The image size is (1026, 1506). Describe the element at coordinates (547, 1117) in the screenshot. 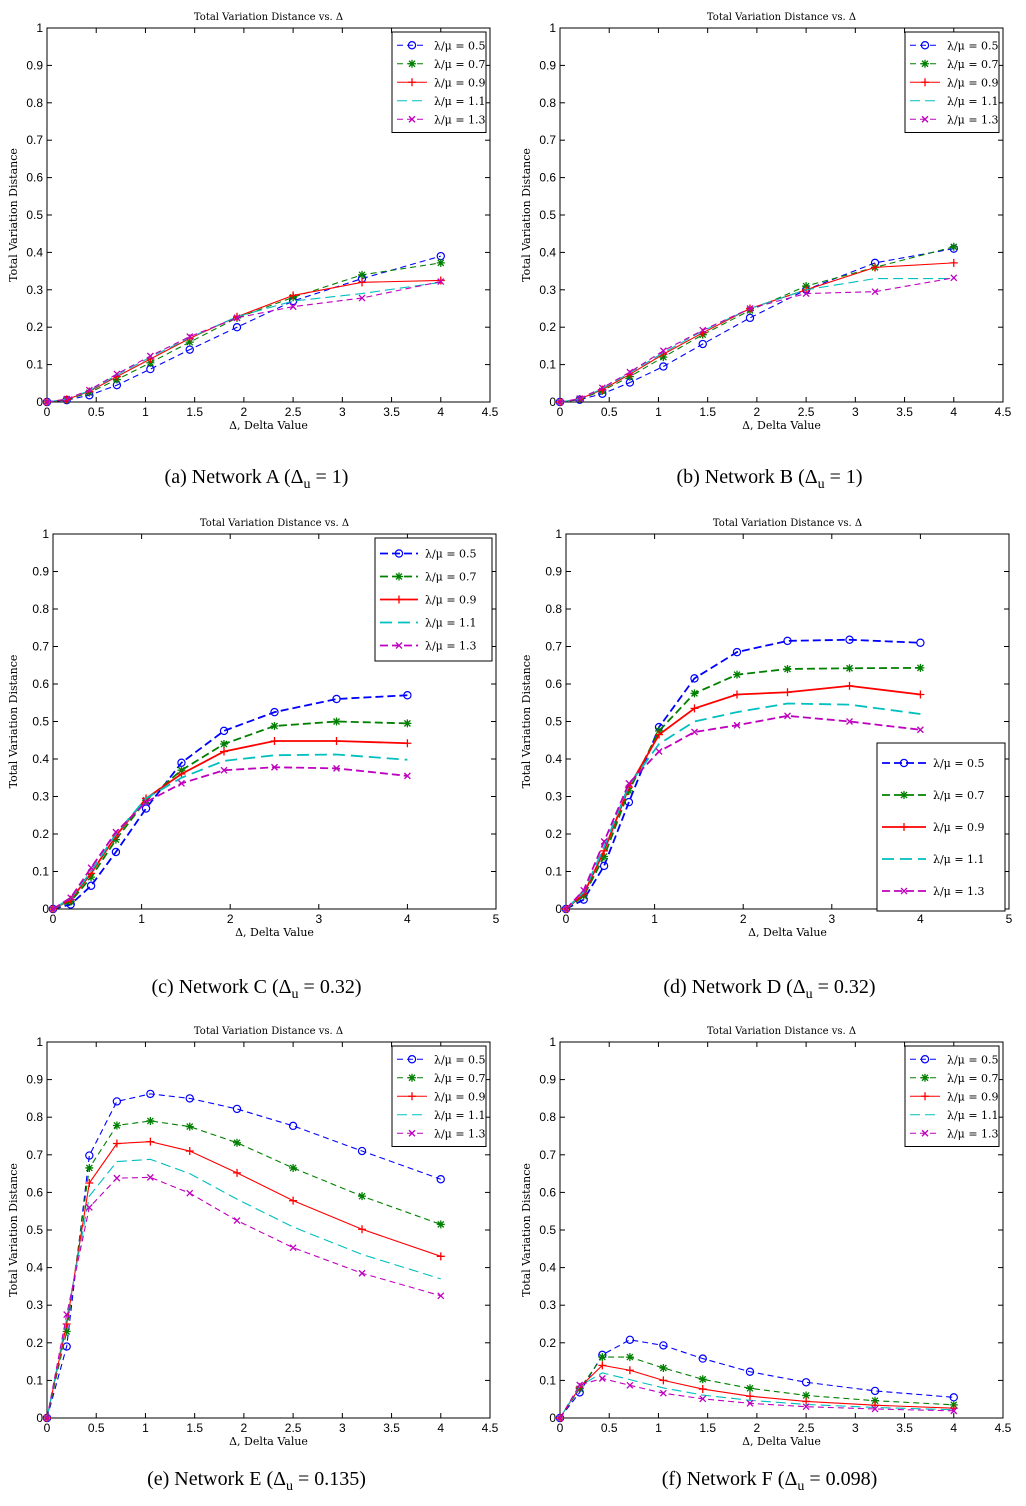

I see `y-tick-label: 0.8` at that location.